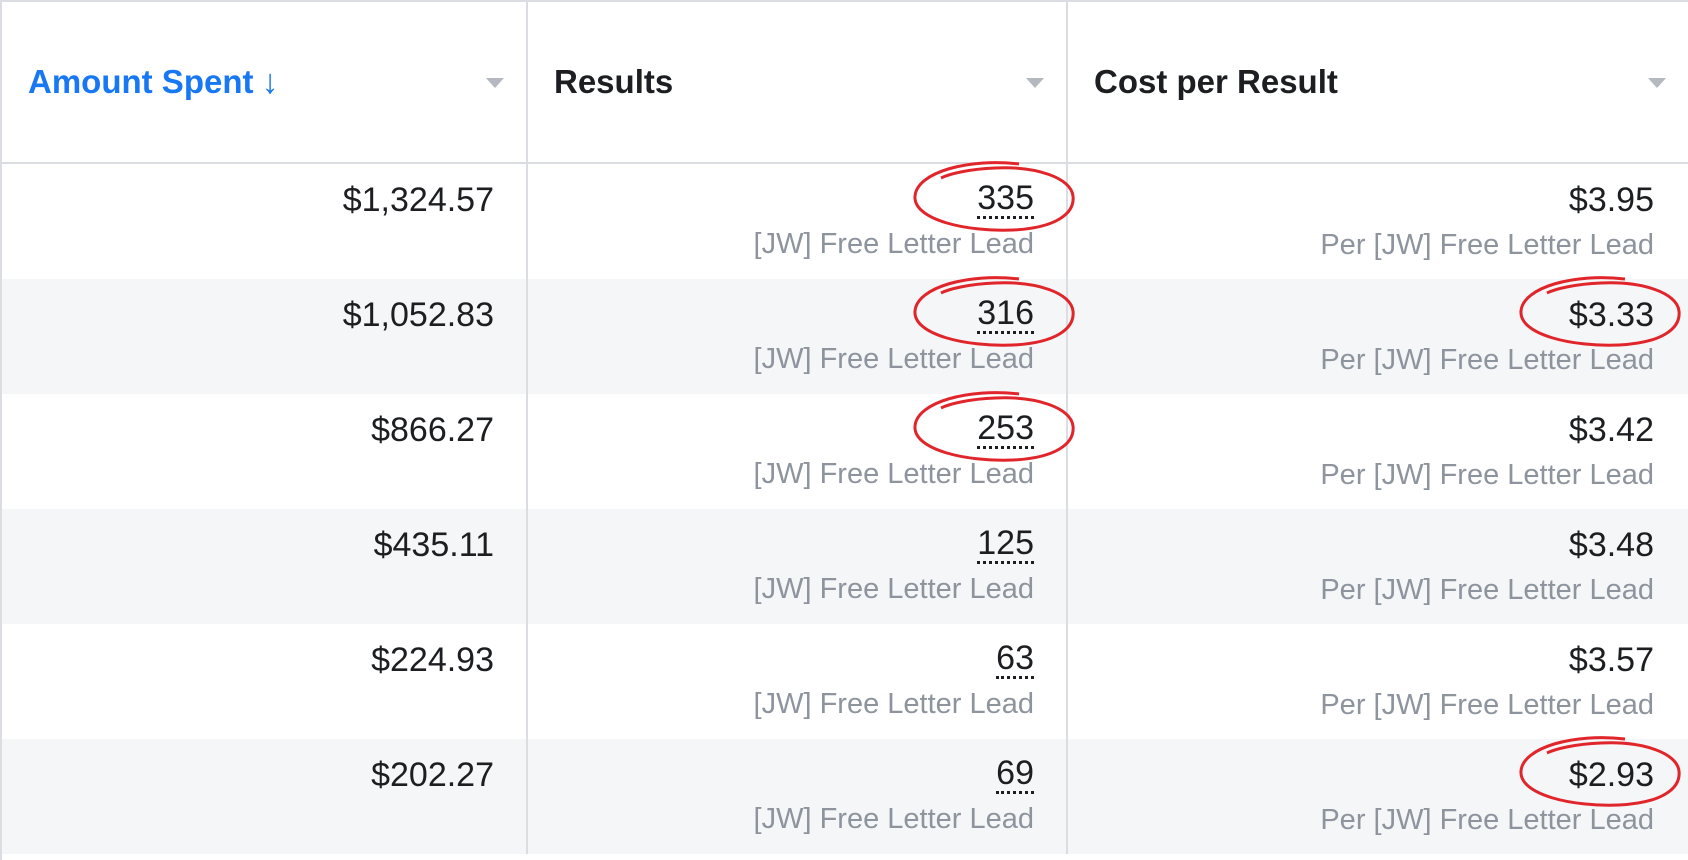 This screenshot has width=1688, height=860. I want to click on results-value: 125, so click(1005, 544).